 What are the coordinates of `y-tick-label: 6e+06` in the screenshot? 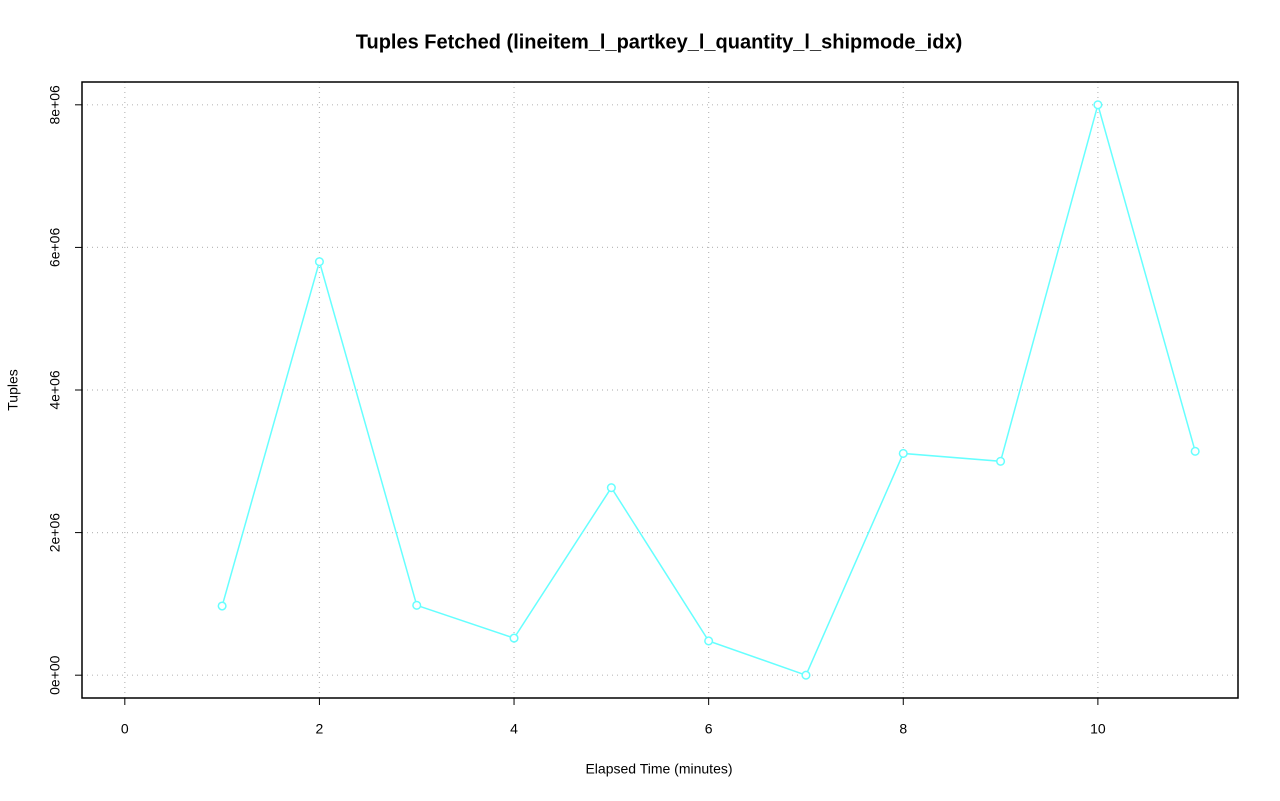 It's located at (55, 248).